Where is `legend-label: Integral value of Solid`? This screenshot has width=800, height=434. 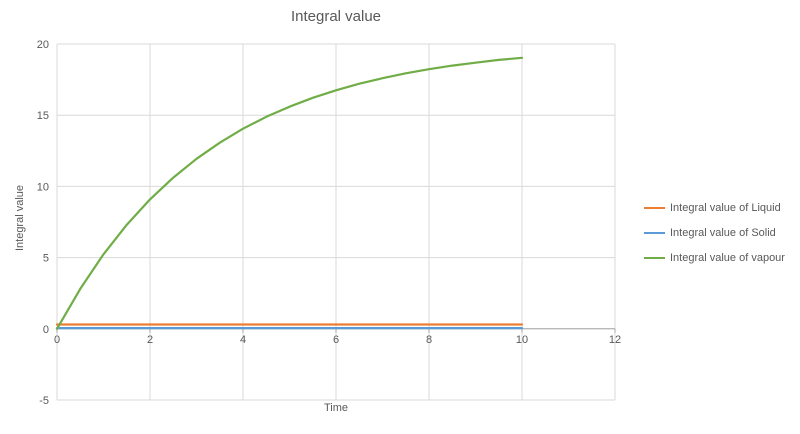 legend-label: Integral value of Solid is located at coordinates (723, 233).